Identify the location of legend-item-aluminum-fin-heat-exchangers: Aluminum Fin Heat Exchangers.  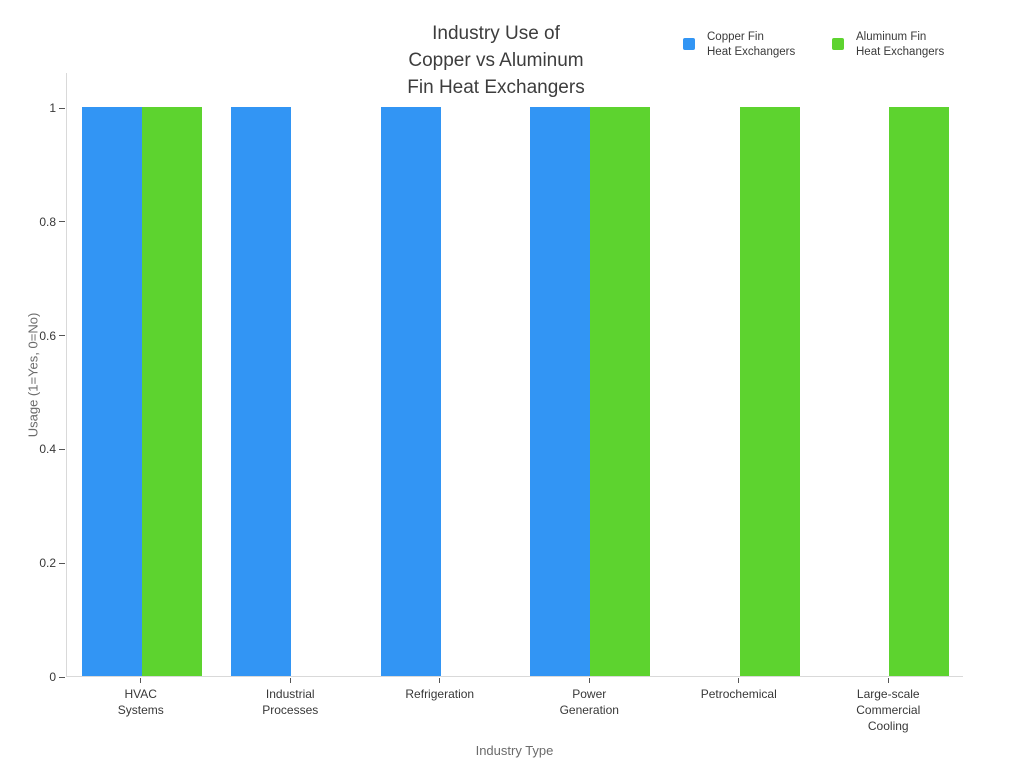
(888, 45).